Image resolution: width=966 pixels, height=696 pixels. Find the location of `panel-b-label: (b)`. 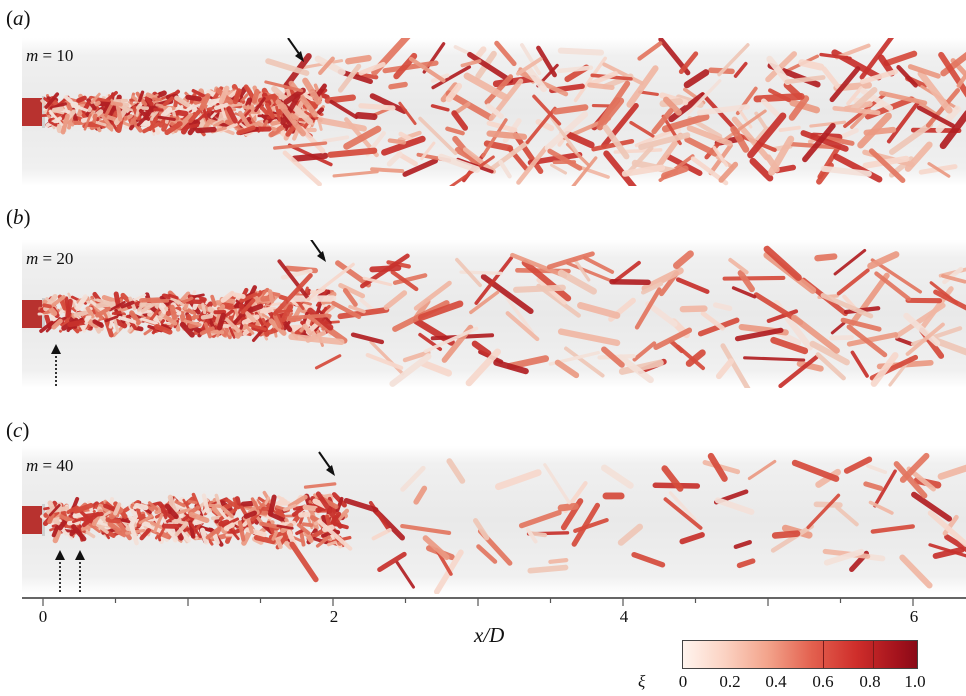

panel-b-label: (b) is located at coordinates (18, 217).